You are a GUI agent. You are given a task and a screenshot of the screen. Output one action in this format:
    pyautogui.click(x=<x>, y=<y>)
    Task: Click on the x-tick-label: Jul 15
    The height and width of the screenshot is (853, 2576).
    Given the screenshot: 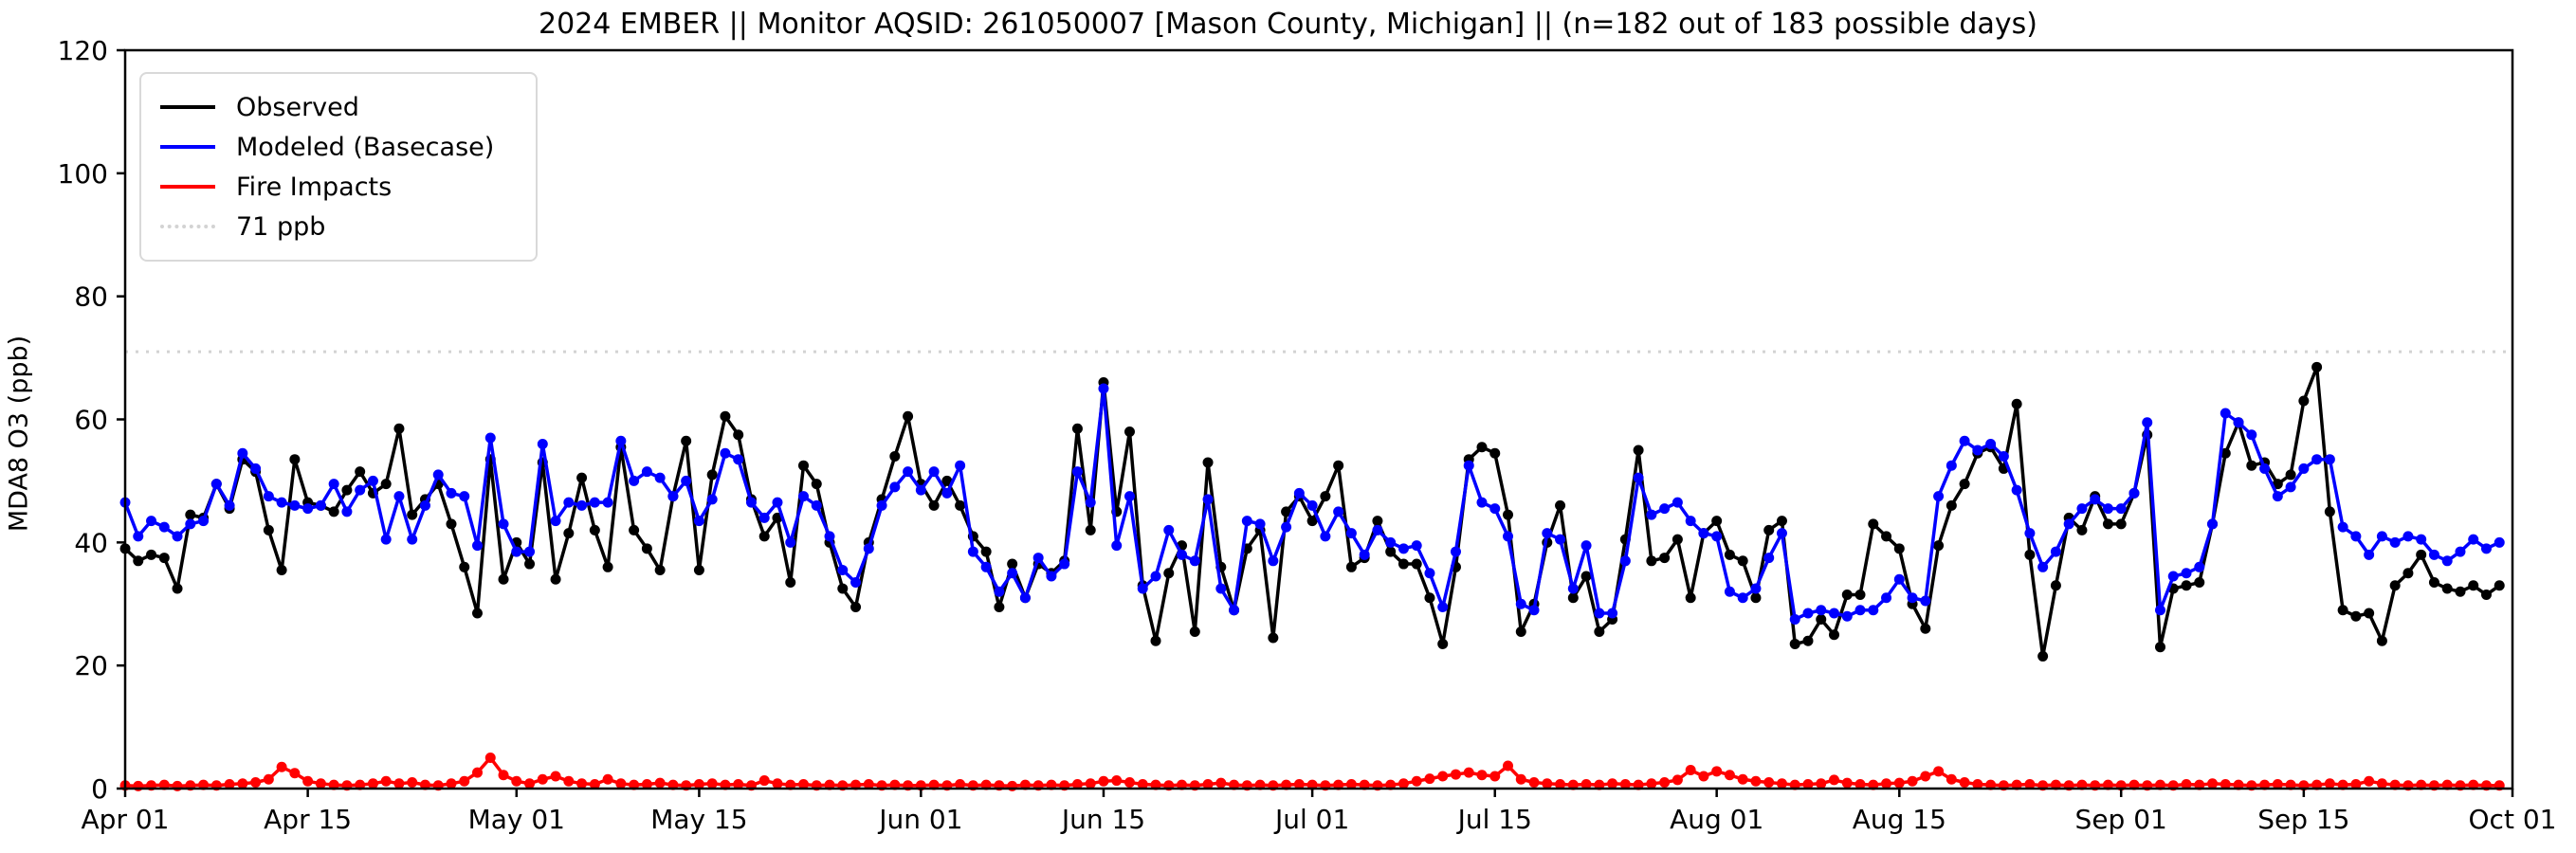 What is the action you would take?
    pyautogui.click(x=1494, y=819)
    